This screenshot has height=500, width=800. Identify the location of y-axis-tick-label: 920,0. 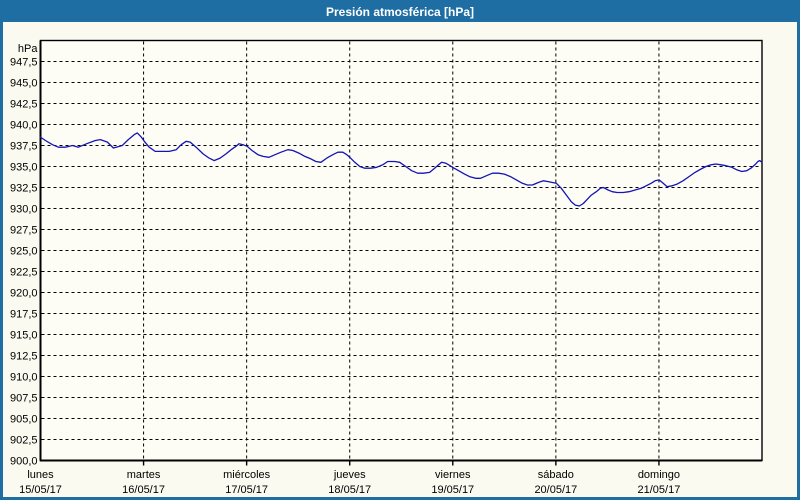
(24, 294).